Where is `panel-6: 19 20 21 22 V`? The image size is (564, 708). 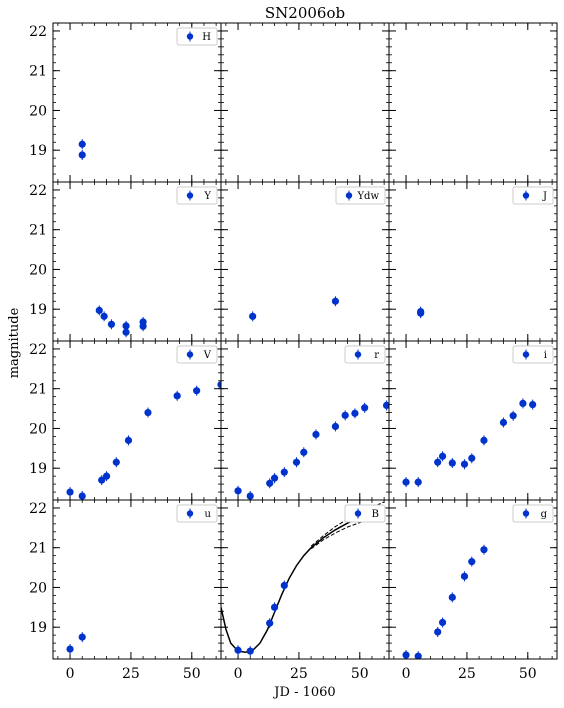 panel-6: 19 20 21 22 V is located at coordinates (125, 420).